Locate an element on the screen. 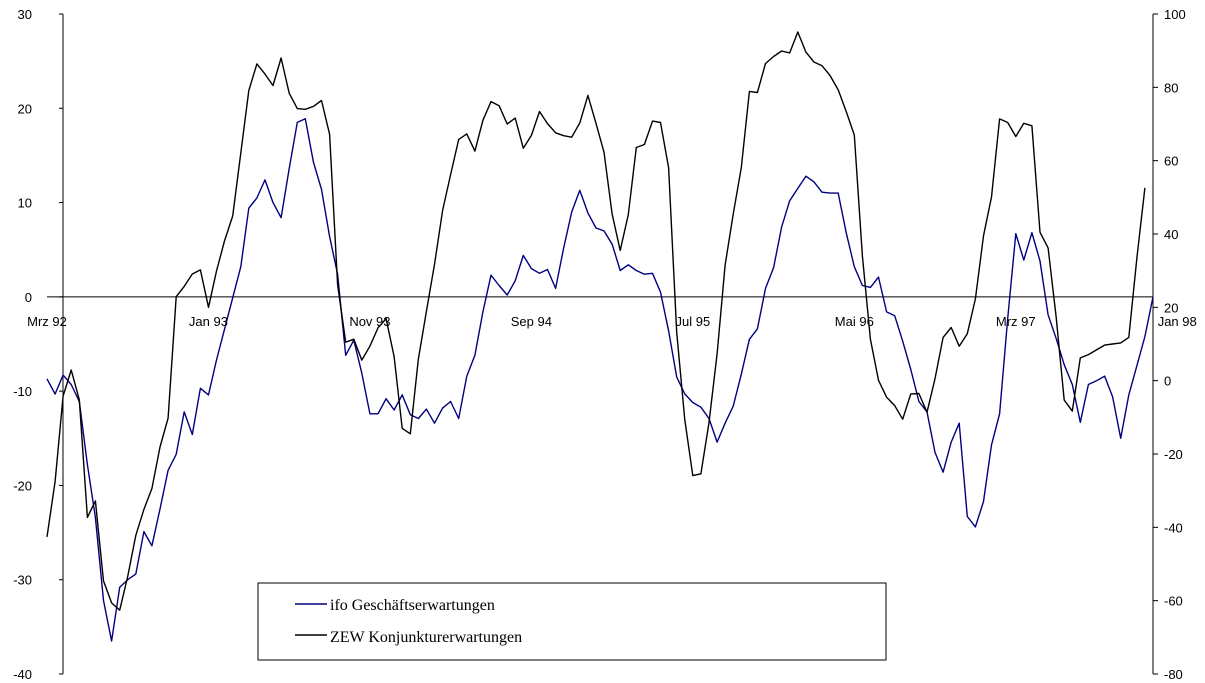 This screenshot has height=683, width=1205. legend-label-ifo: ifo Geschäftserwartungen is located at coordinates (412, 605).